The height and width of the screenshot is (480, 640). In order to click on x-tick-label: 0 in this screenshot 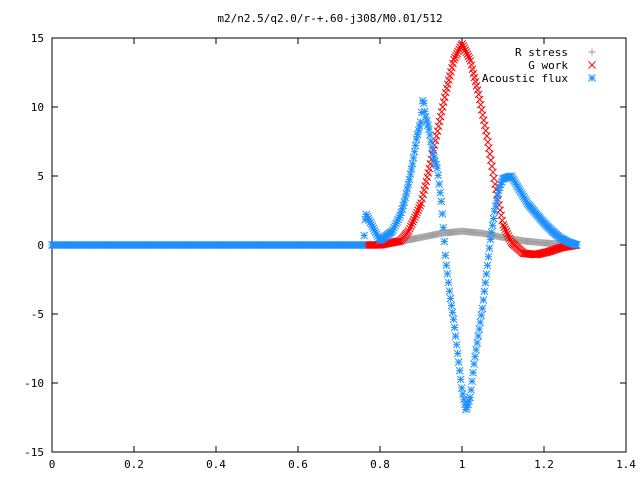, I will do `click(52, 464)`.